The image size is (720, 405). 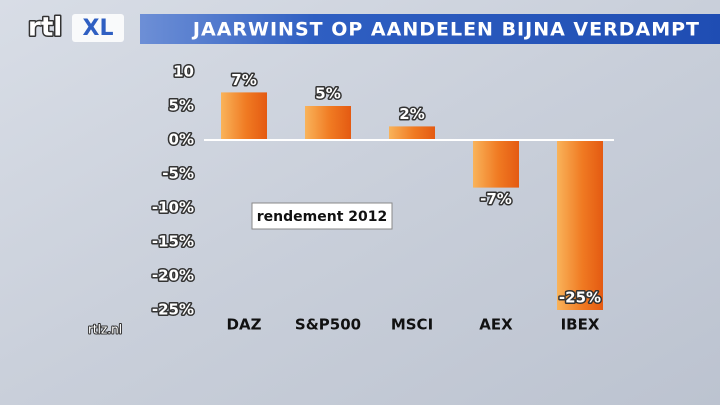 What do you see at coordinates (244, 325) in the screenshot?
I see `x-tick-label: DAZ` at bounding box center [244, 325].